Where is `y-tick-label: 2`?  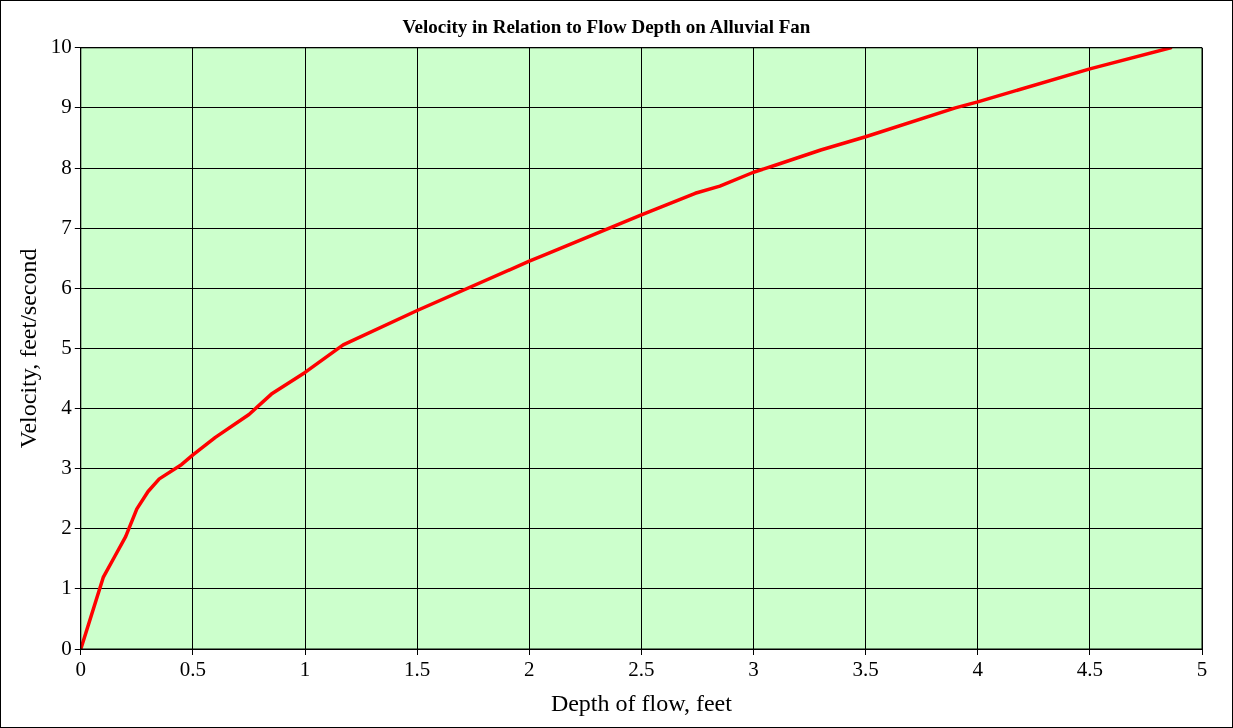
y-tick-label: 2 is located at coordinates (66, 527).